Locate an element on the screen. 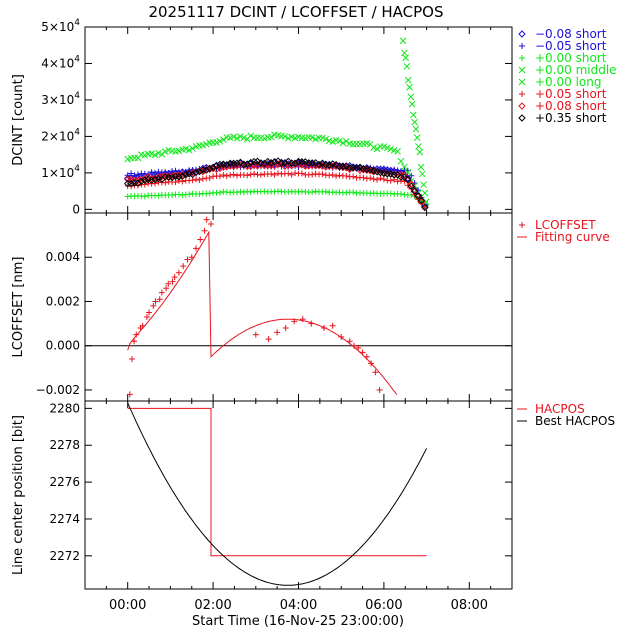 This screenshot has height=640, width=640. legend-label: Fitting curve is located at coordinates (572, 237).